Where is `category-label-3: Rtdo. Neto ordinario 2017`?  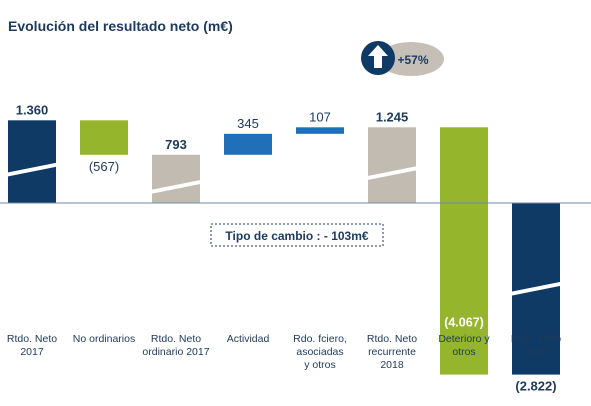 category-label-3: Rtdo. Neto ordinario 2017 is located at coordinates (175, 345).